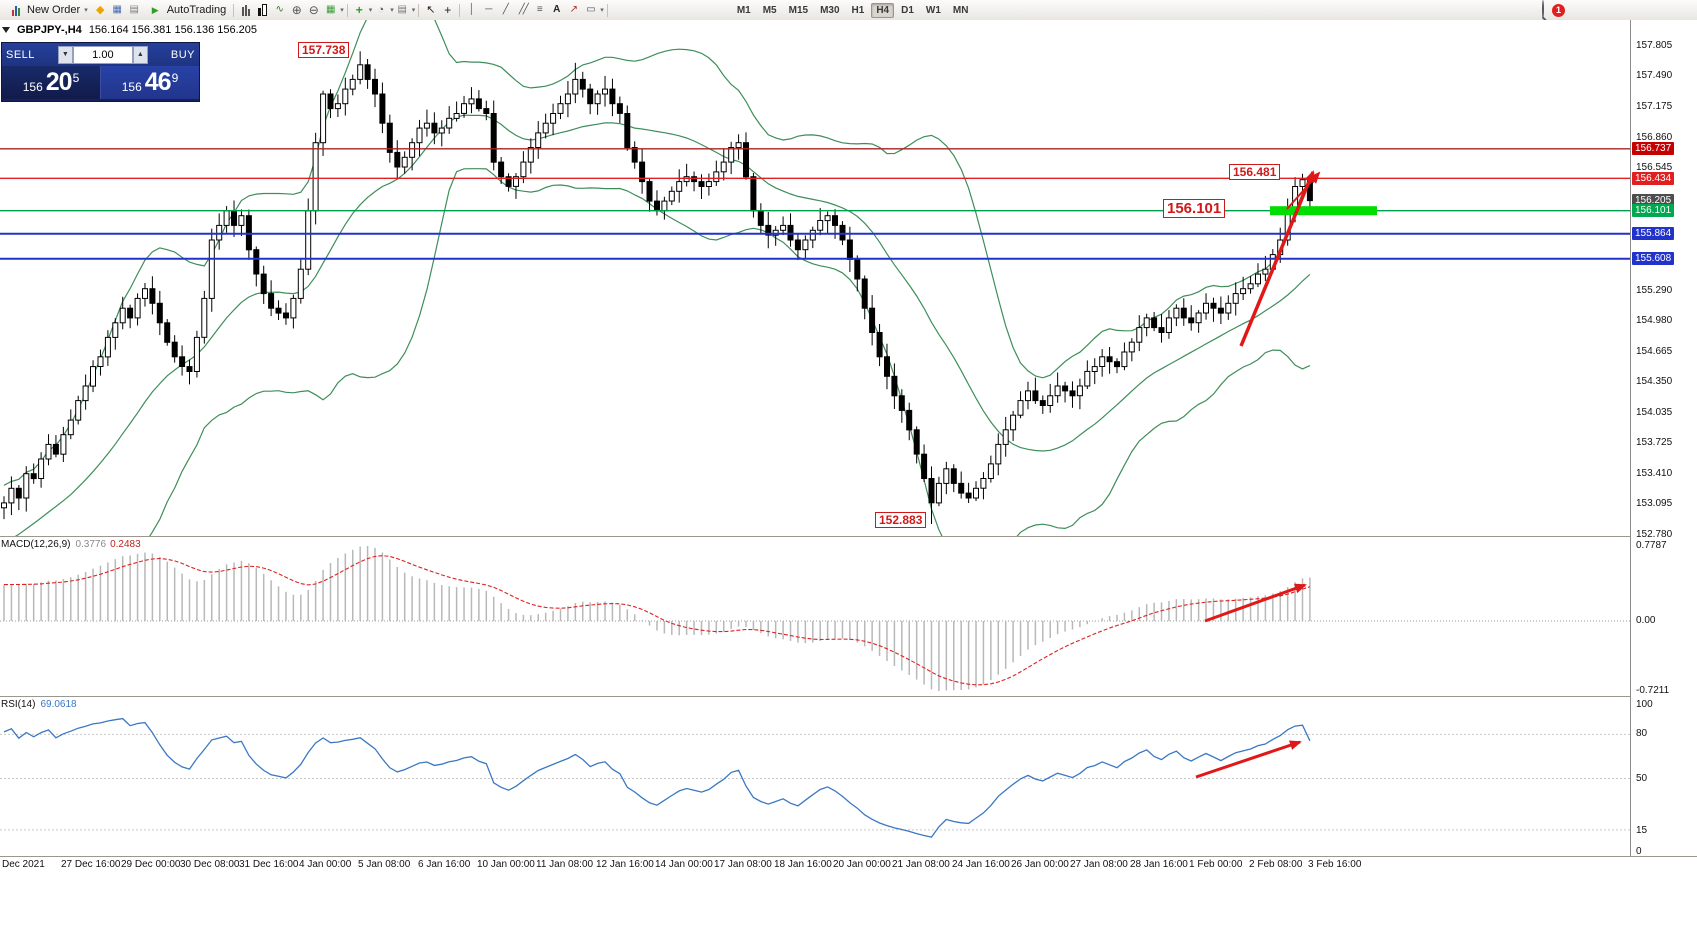 This screenshot has width=1697, height=938. I want to click on text-tool-icon: A, so click(557, 9).